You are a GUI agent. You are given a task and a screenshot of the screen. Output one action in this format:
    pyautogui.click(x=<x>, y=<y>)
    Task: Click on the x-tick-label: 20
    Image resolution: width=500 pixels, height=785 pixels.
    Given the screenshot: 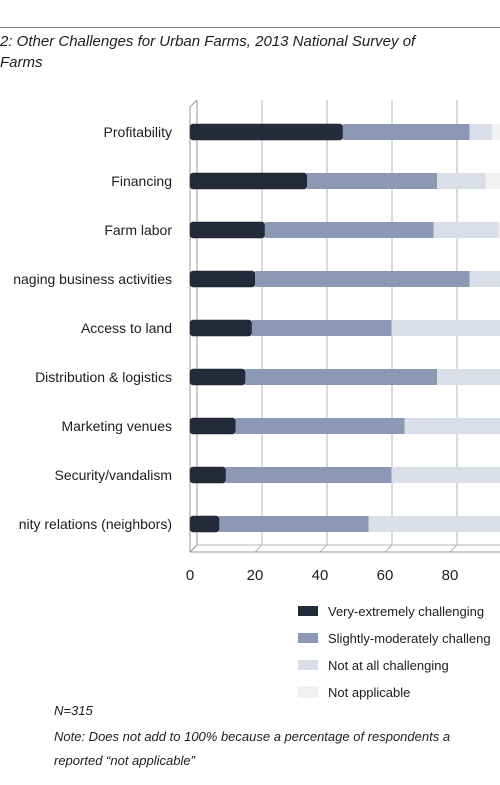 What is the action you would take?
    pyautogui.click(x=255, y=575)
    